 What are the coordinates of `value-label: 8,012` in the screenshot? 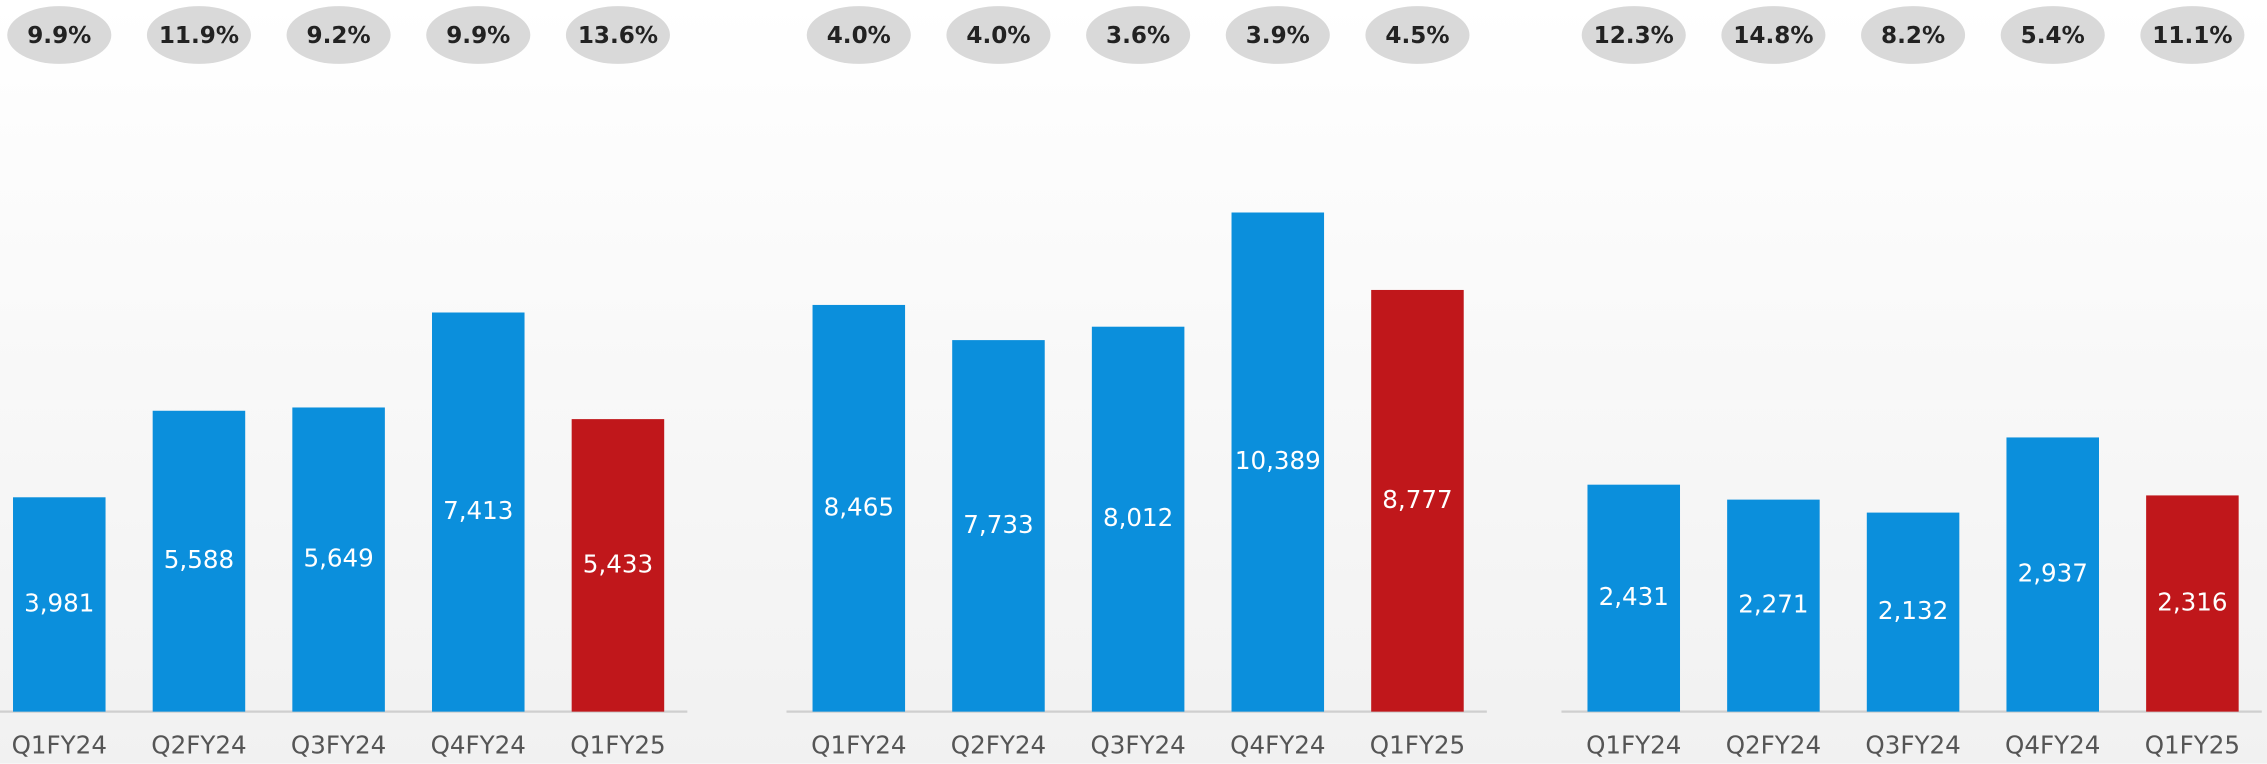 It's located at (1138, 517).